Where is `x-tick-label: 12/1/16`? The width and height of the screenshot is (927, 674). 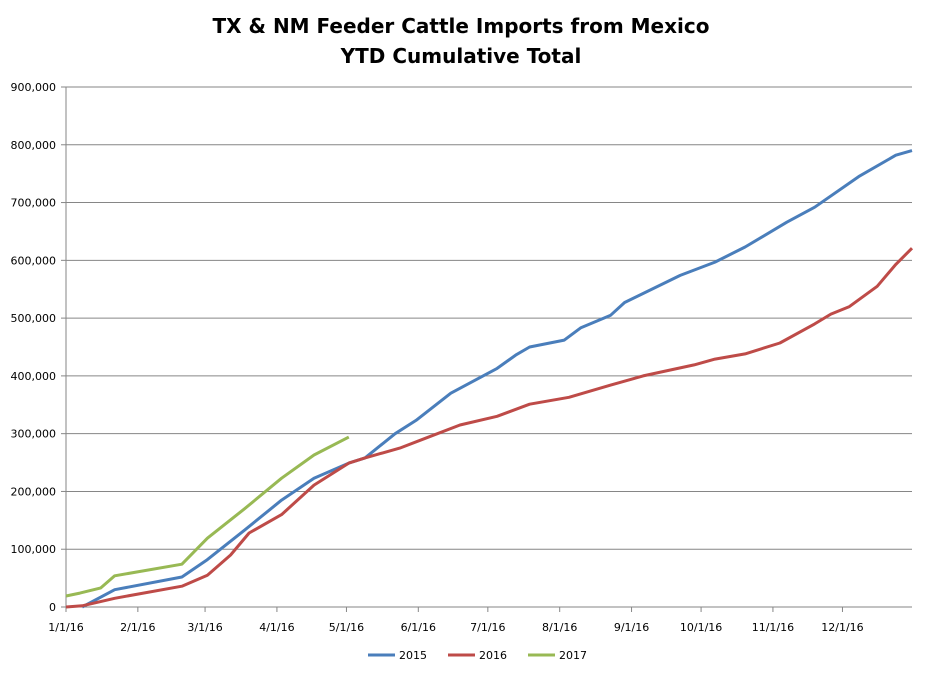 x-tick-label: 12/1/16 is located at coordinates (842, 627).